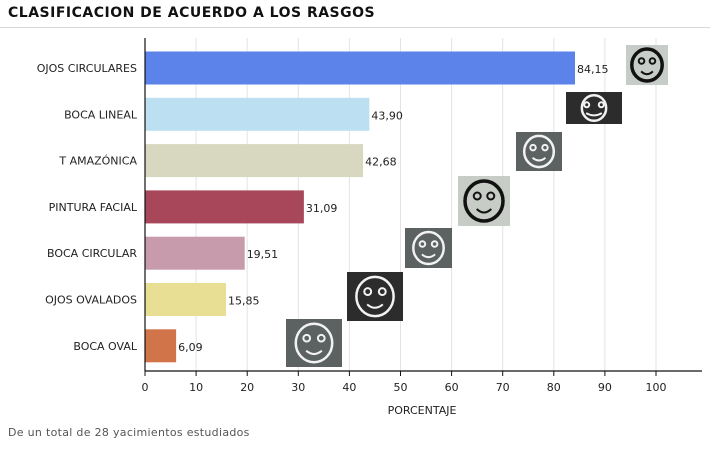  Describe the element at coordinates (129, 432) in the screenshot. I see `footnote: De un total de 28 yacimientos estudiados` at that location.